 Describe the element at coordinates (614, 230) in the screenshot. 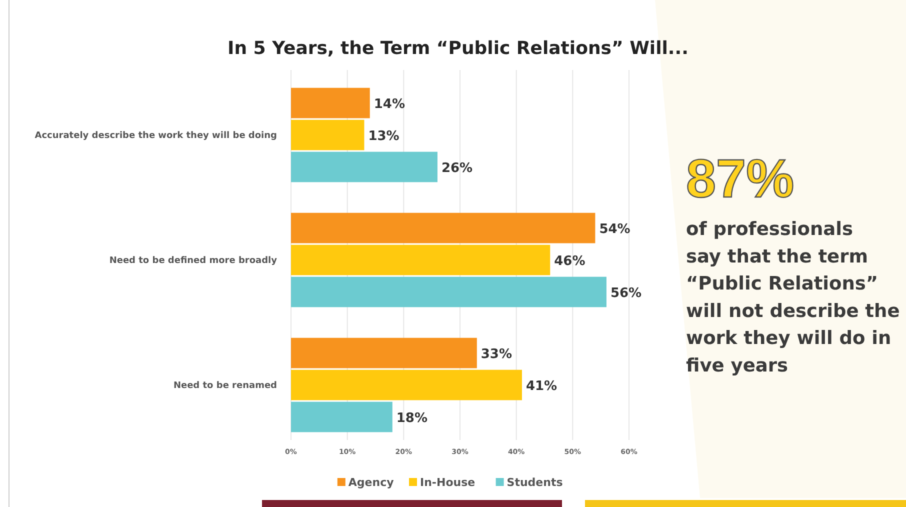

I see `data-label: 54%` at that location.